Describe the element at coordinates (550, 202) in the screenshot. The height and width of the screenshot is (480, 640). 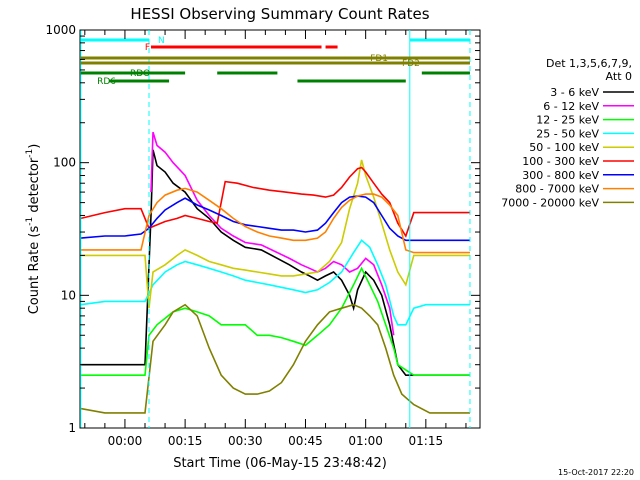
I see `legend-label-7000-20000-kev: 7000 - 20000 keV` at that location.